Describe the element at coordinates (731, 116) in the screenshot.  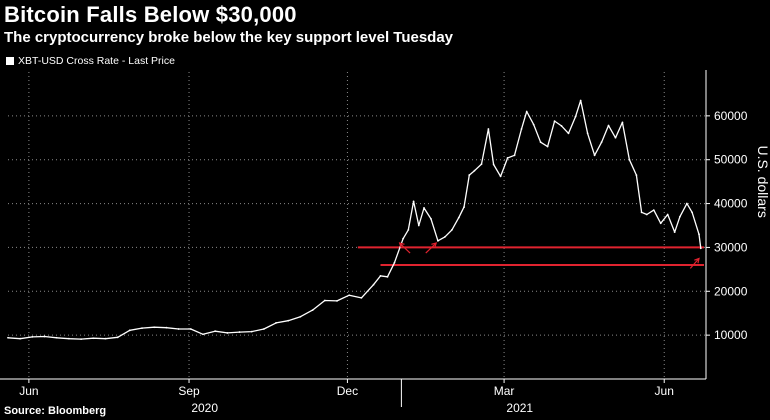
I see `y-tick-label: 60000` at that location.